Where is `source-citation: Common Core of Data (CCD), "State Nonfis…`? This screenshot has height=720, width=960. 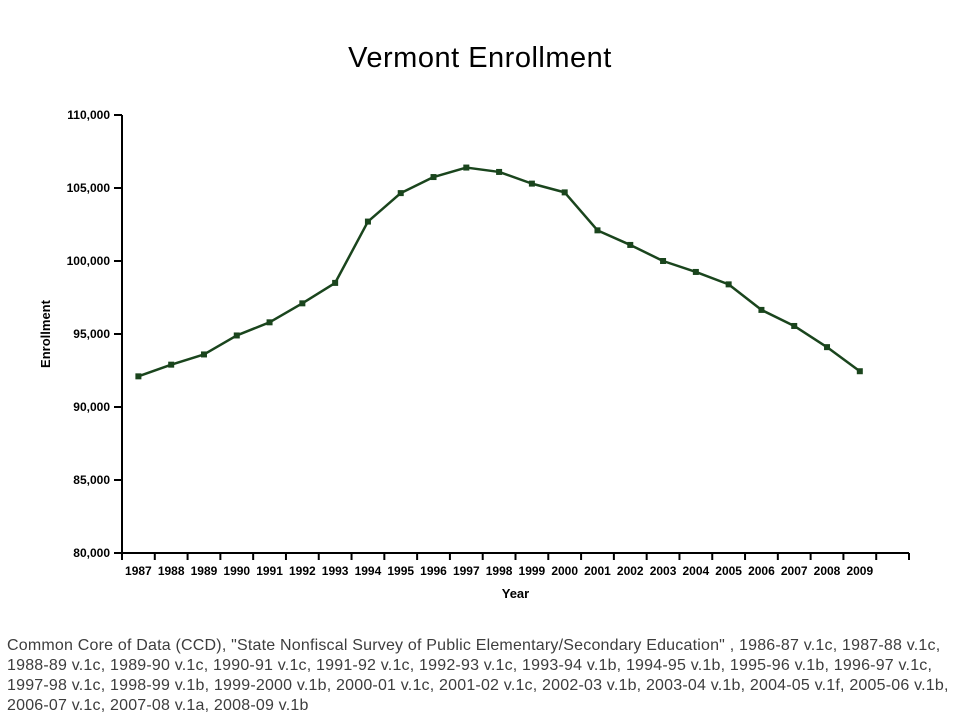
source-citation: Common Core of Data (CCD), "State Nonfis… is located at coordinates (480, 676).